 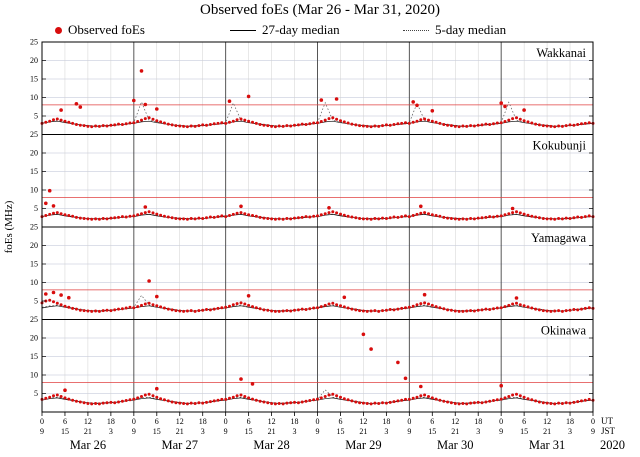 What do you see at coordinates (106, 29) in the screenshot?
I see `legend-observed-label: Observed foEs` at bounding box center [106, 29].